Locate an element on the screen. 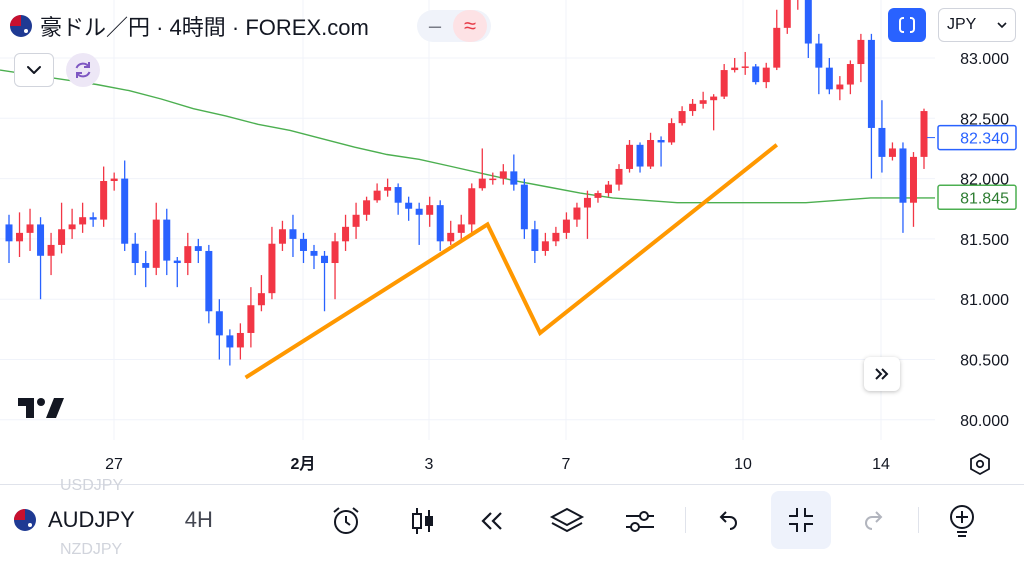 The width and height of the screenshot is (1024, 577). time-tick-label: 3 is located at coordinates (429, 464).